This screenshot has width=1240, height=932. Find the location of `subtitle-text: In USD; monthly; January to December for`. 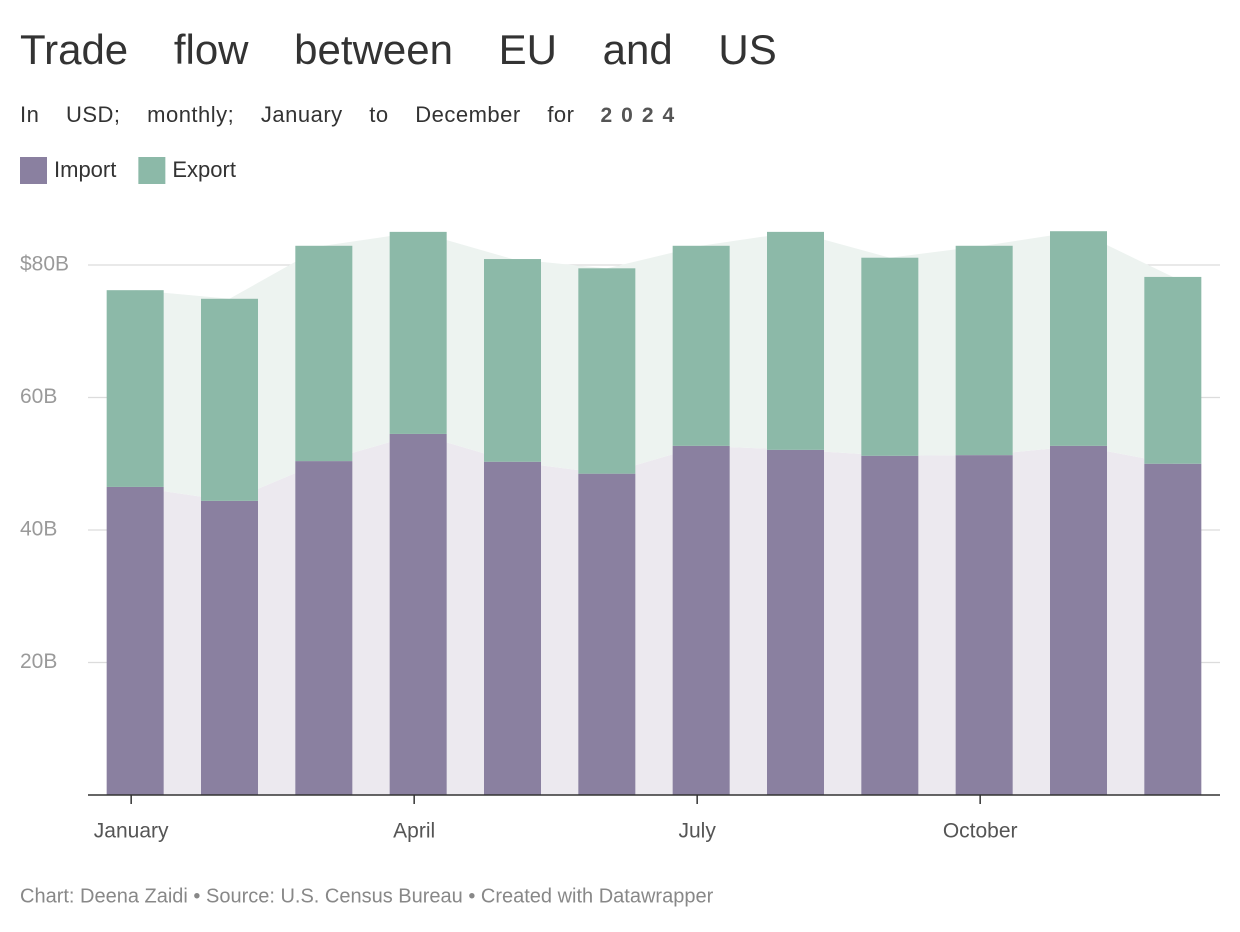

subtitle-text: In USD; monthly; January to December for is located at coordinates (297, 114).